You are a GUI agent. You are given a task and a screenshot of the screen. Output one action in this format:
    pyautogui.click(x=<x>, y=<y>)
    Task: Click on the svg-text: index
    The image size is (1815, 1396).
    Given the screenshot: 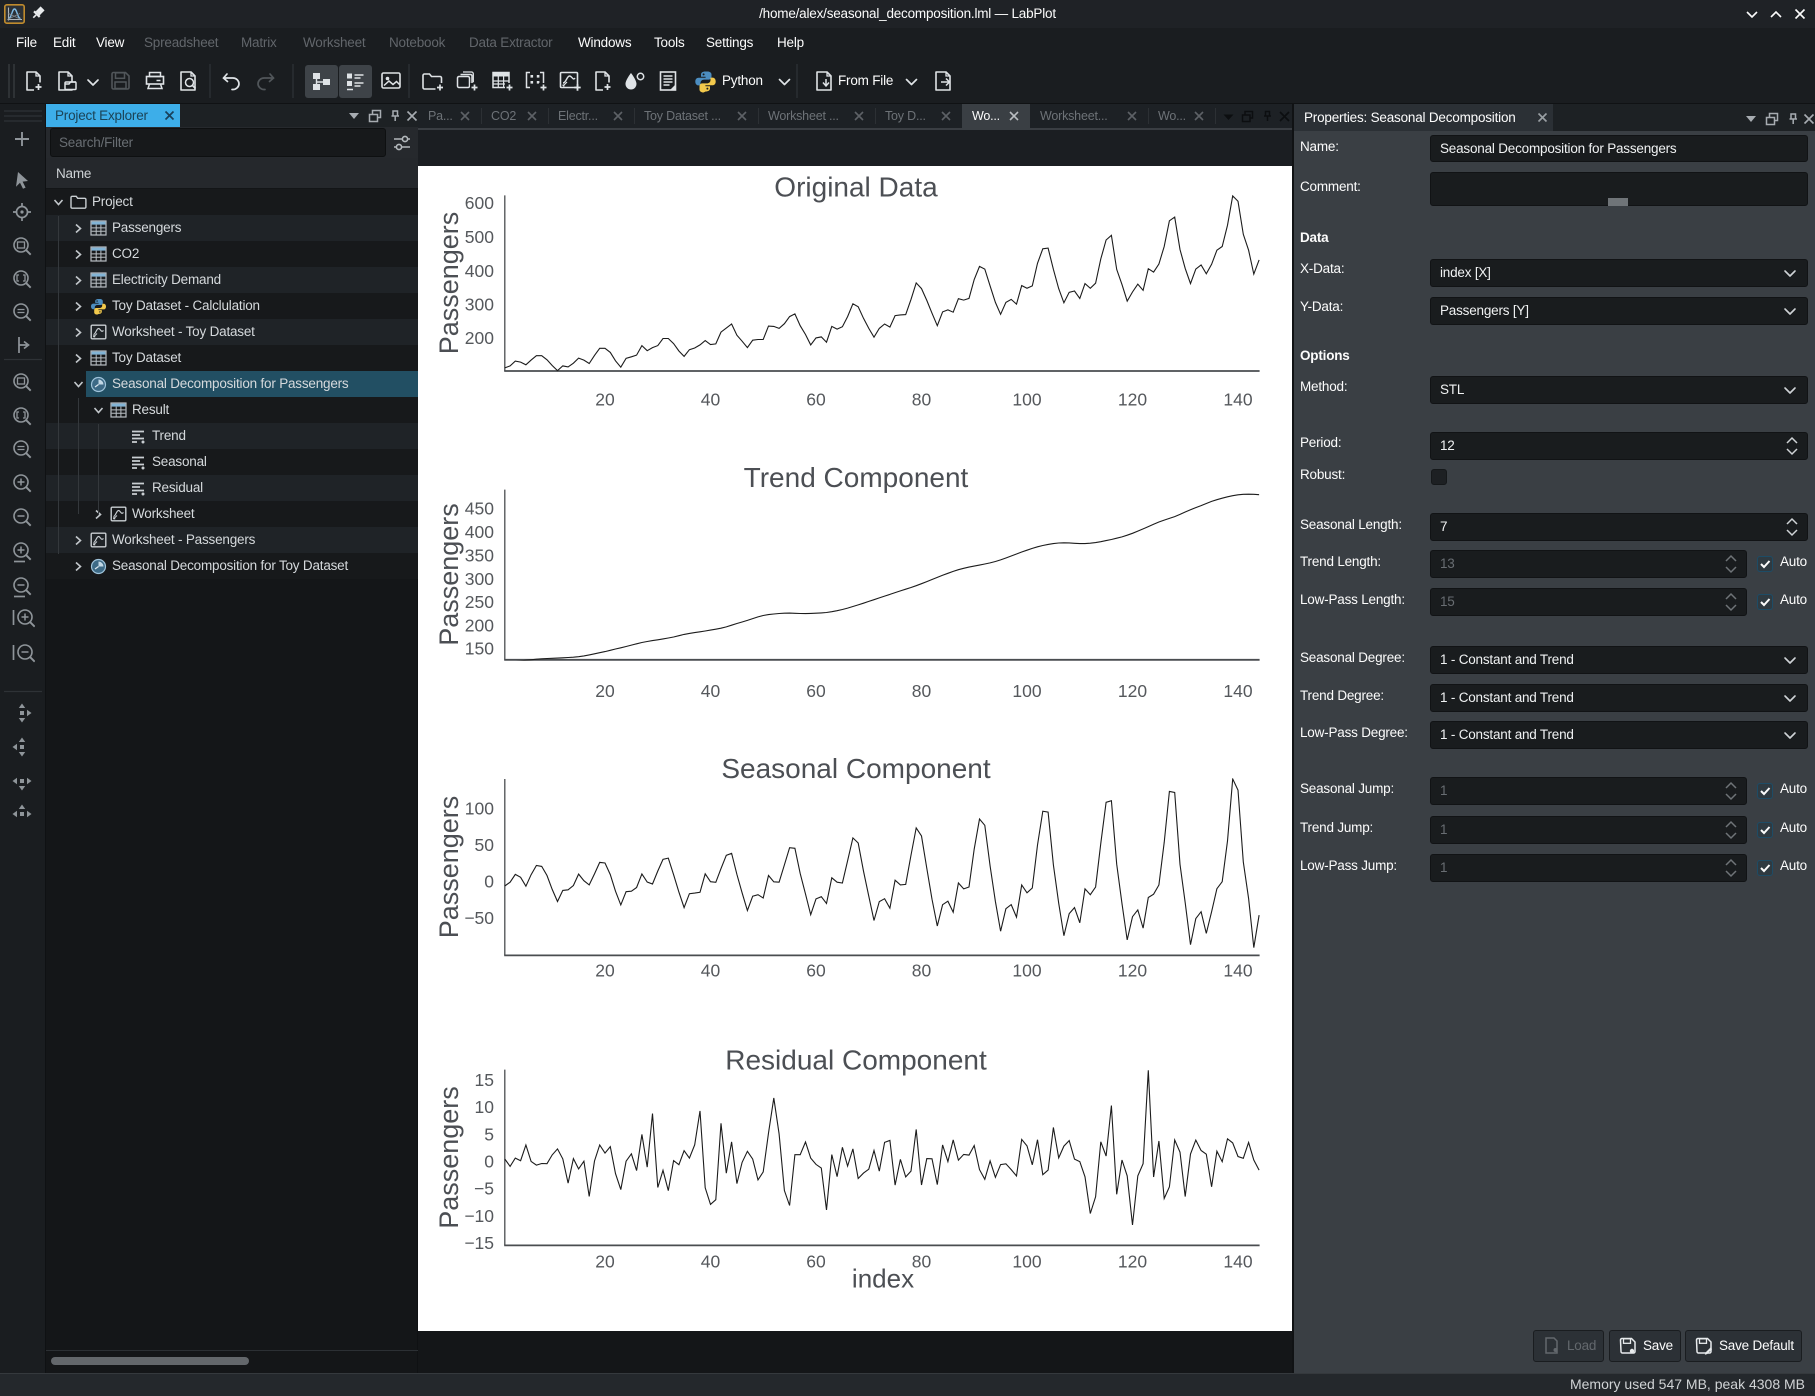 What is the action you would take?
    pyautogui.click(x=883, y=1279)
    